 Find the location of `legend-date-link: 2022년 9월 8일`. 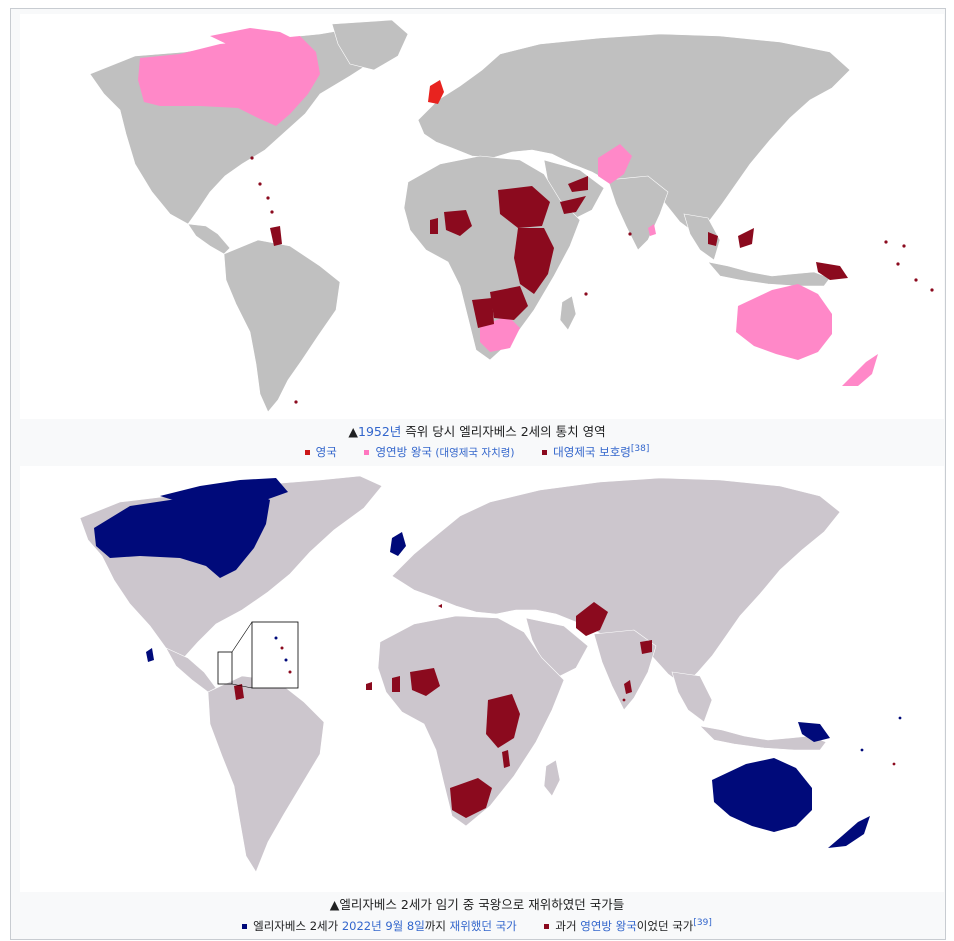

legend-date-link: 2022년 9월 8일 is located at coordinates (383, 926).